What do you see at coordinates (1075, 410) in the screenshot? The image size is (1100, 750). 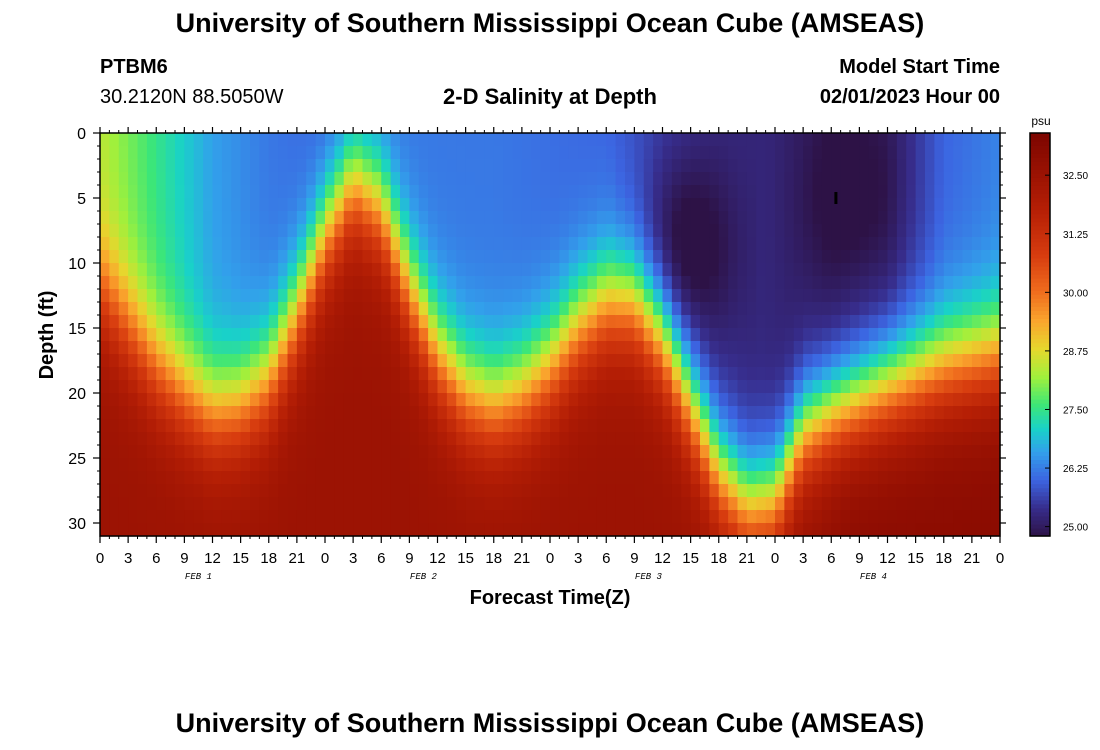 I see `colorbar-tick-label: 27.50` at bounding box center [1075, 410].